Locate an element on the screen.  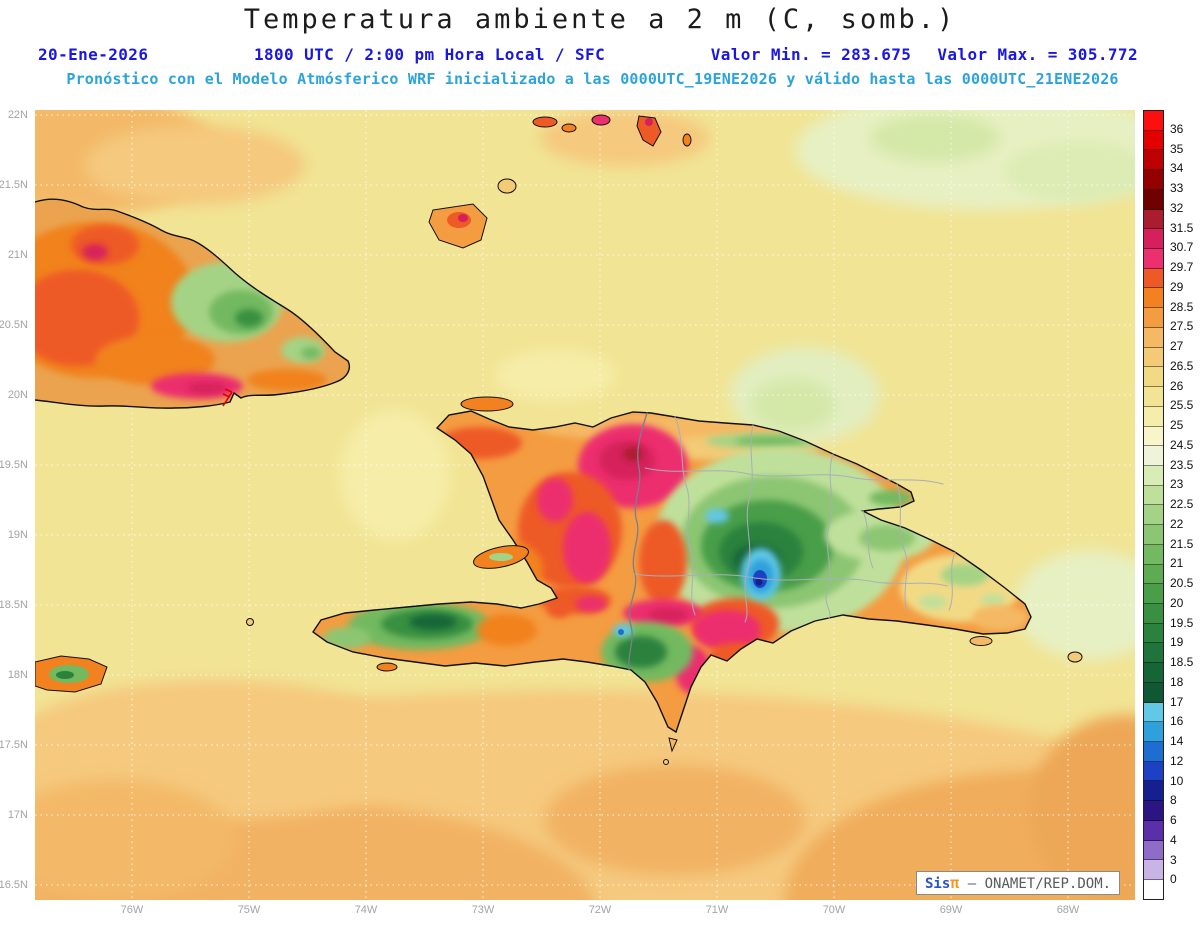
colorbar-tick-label: 32 is located at coordinates (1177, 207).